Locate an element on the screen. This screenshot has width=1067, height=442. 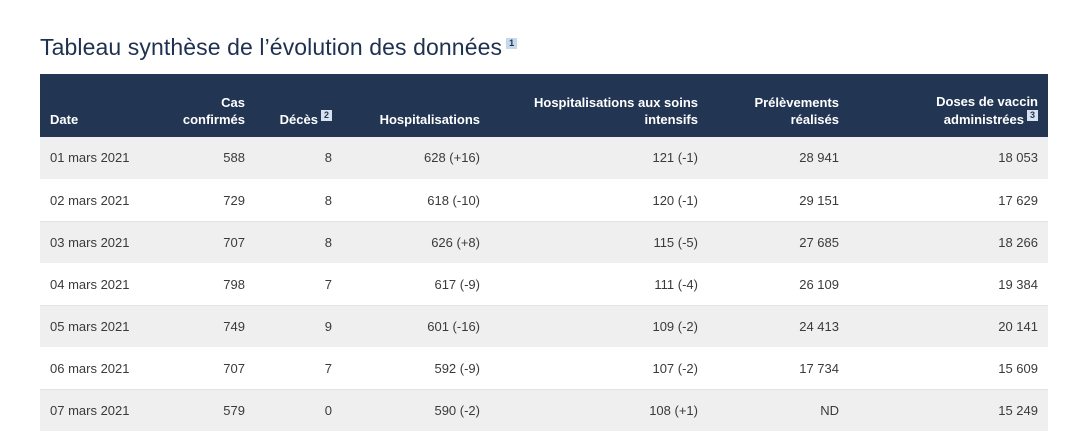
column-header-icu: Hospitalisations aux soins intensifs is located at coordinates (616, 111).